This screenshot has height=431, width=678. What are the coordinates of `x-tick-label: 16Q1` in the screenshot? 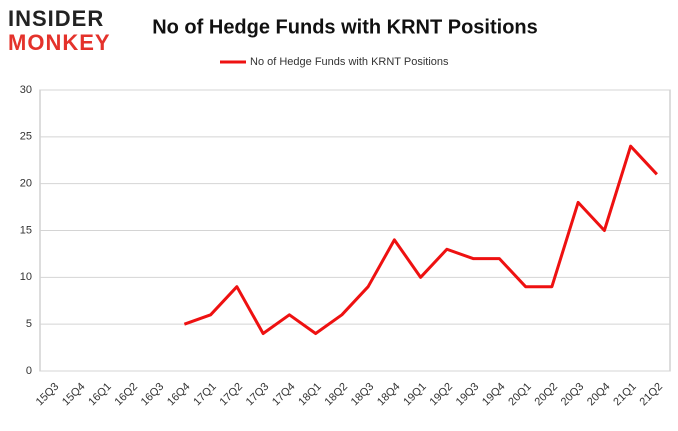 It's located at (100, 395).